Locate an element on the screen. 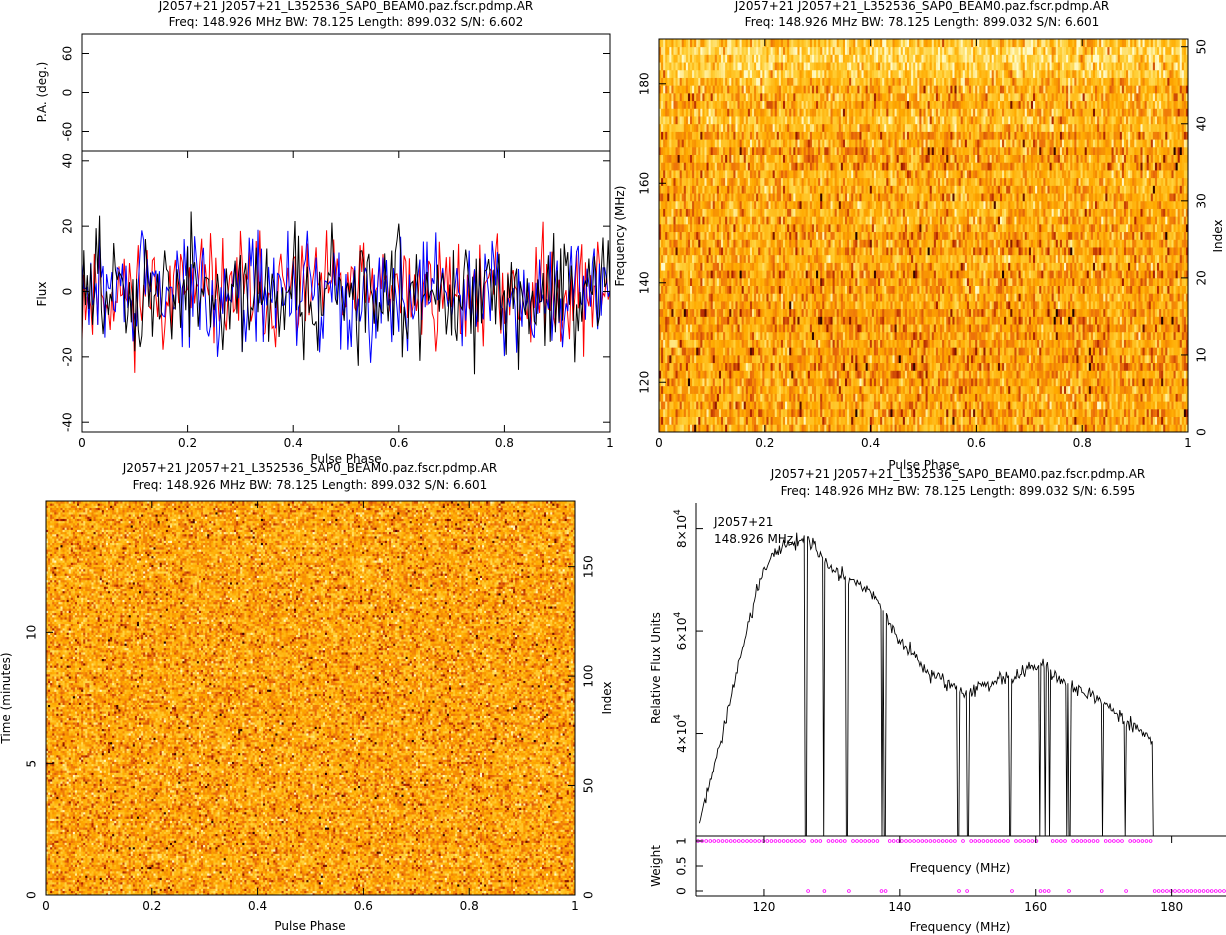 This screenshot has height=935, width=1226. profile-xtick-label: 1 is located at coordinates (610, 443).